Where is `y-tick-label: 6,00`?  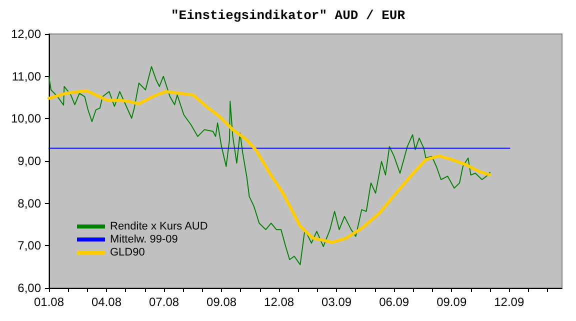 y-tick-label: 6,00 is located at coordinates (30, 288).